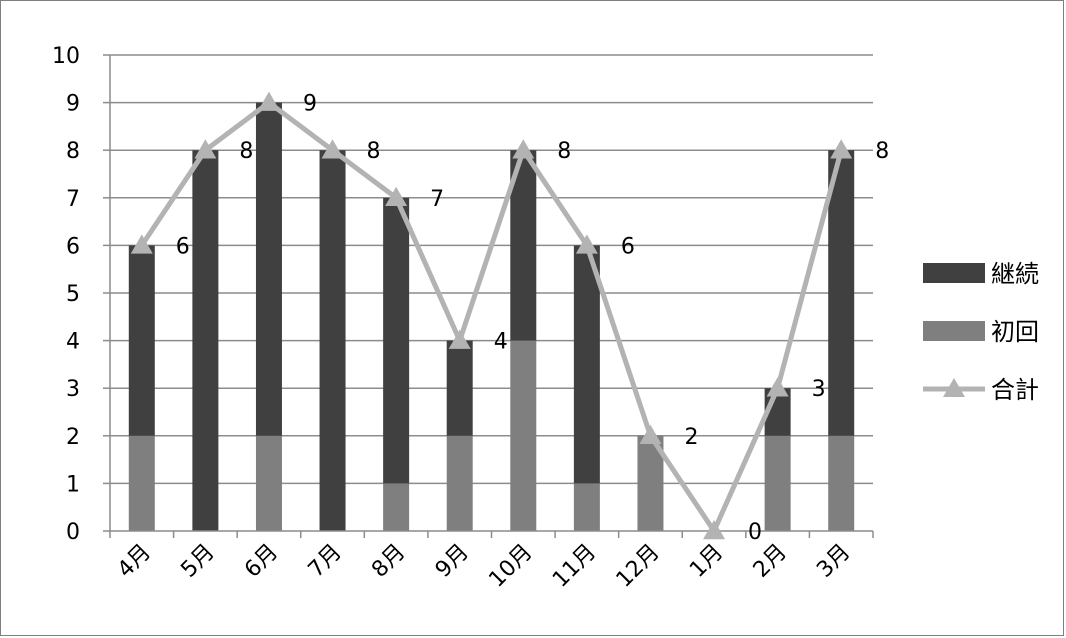 This screenshot has height=638, width=1066. Describe the element at coordinates (325, 561) in the screenshot. I see `x-tick-label: 7月` at that location.